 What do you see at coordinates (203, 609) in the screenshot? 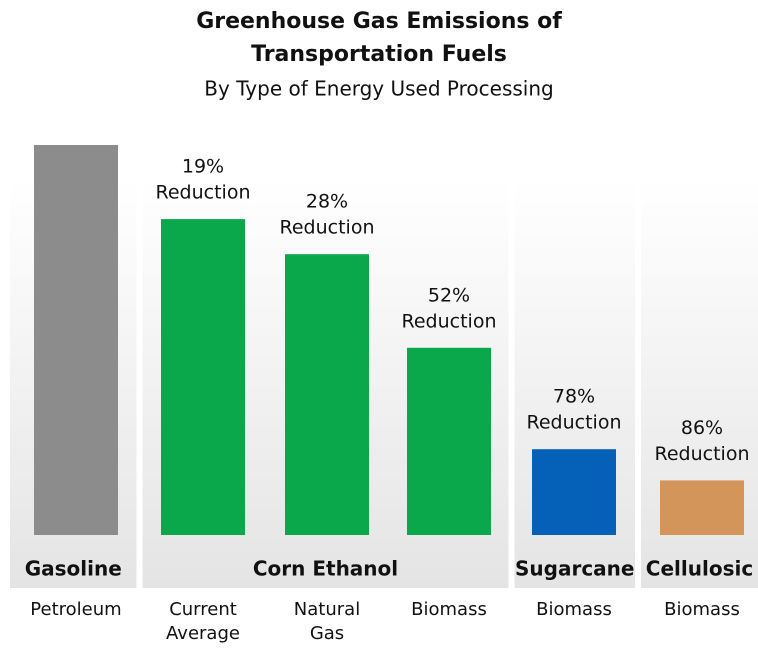
I see `x-tick-label: Current` at bounding box center [203, 609].